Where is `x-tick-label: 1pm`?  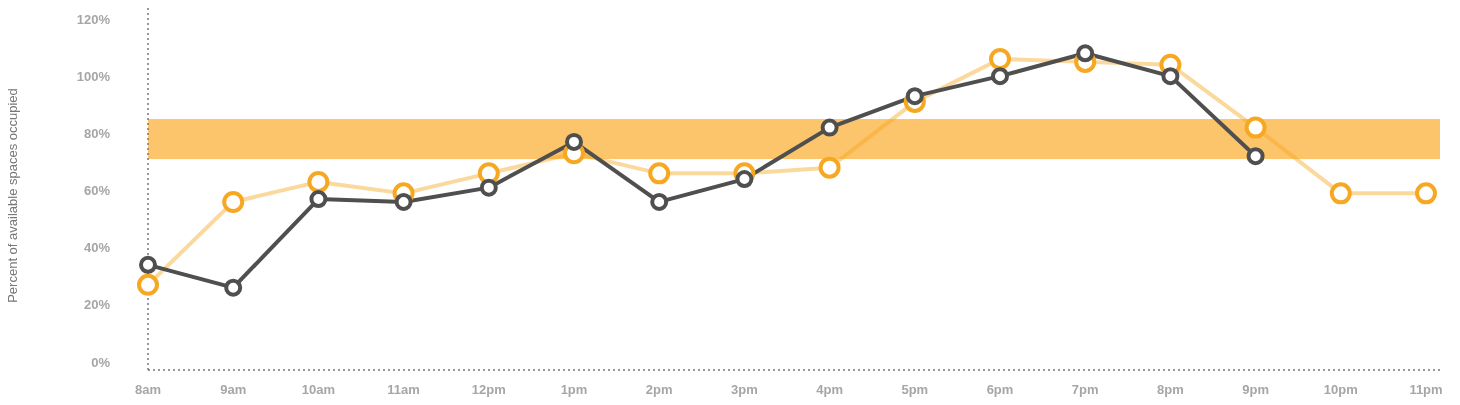
x-tick-label: 1pm is located at coordinates (574, 389).